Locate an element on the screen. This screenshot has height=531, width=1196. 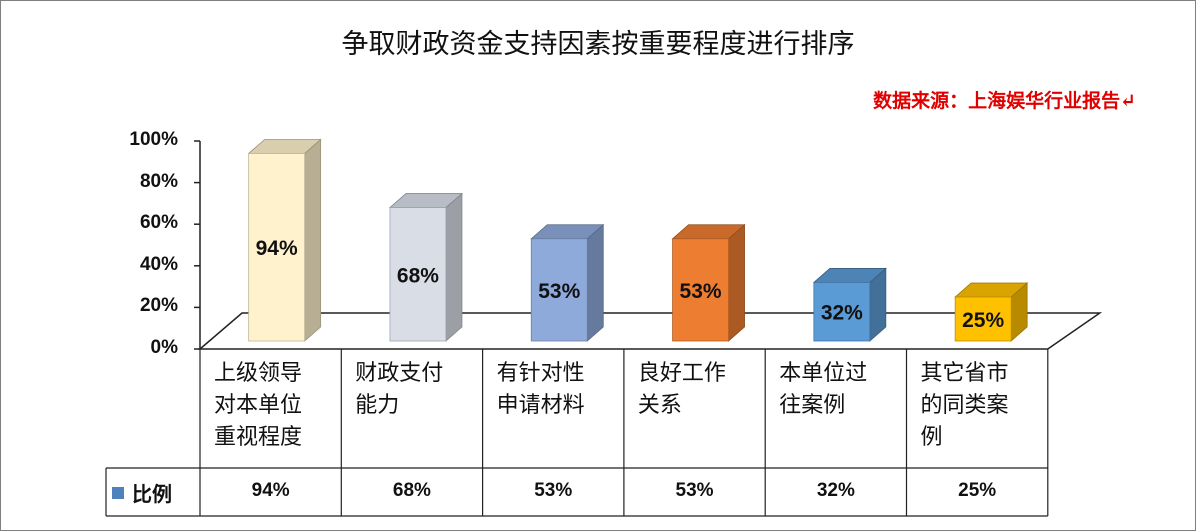
bar: 32% is located at coordinates (849, 304).